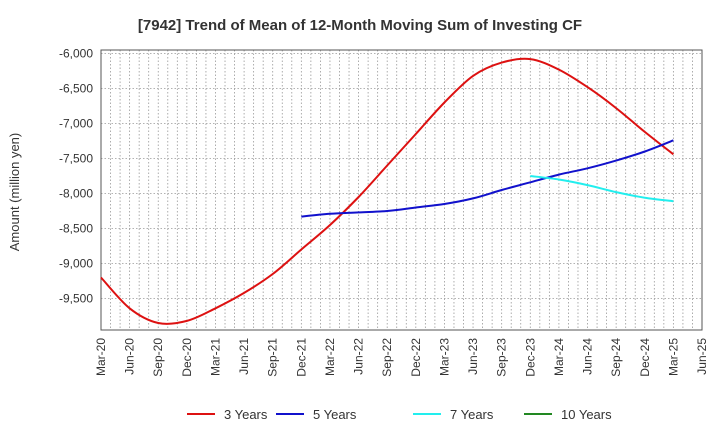 The height and width of the screenshot is (440, 720). What do you see at coordinates (215, 357) in the screenshot?
I see `x-tick-label: Mar-21` at bounding box center [215, 357].